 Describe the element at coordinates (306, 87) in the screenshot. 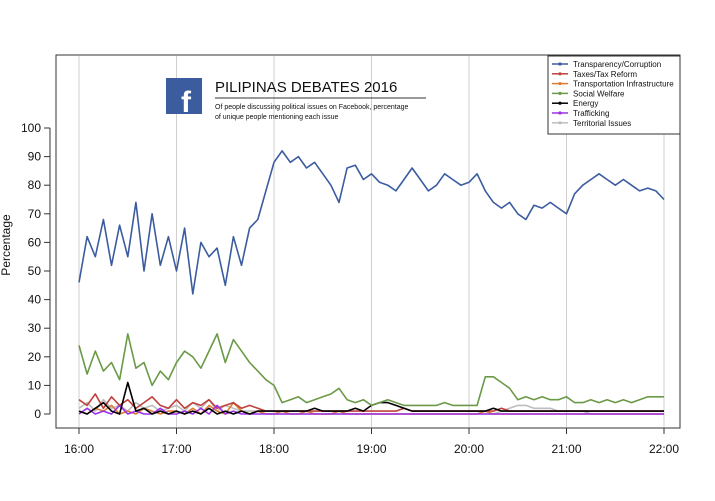

I see `chart-title: PILIPINAS DEBATES 2016` at that location.